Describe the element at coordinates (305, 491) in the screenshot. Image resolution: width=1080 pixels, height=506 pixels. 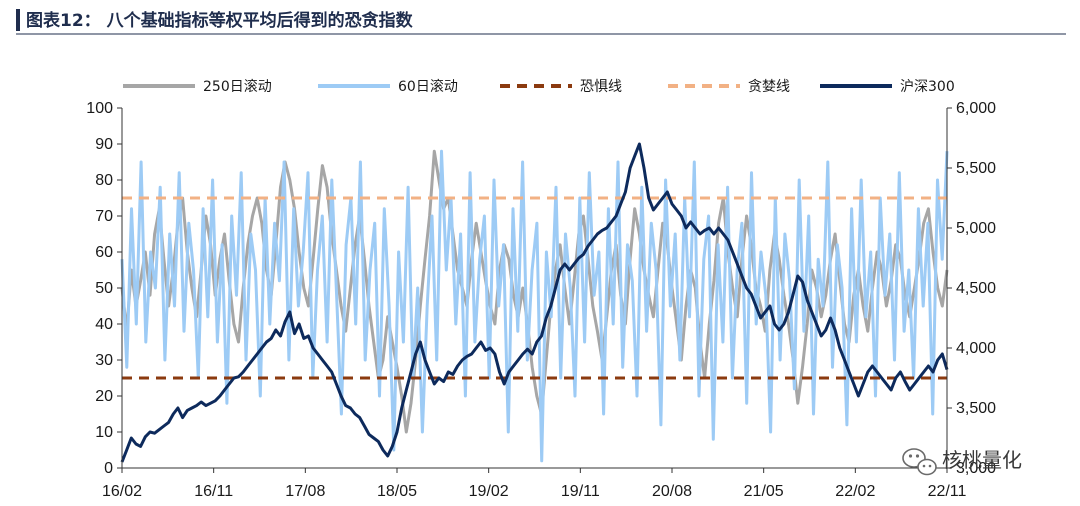
I see `x-tick-label: 17/08` at that location.